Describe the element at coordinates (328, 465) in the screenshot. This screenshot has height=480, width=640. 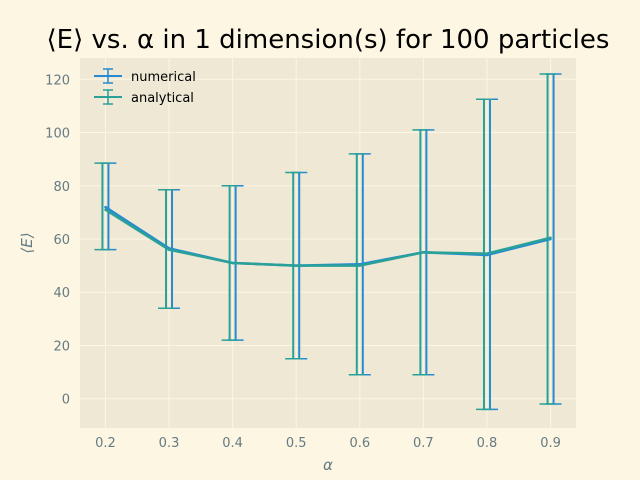
I see `x-axis-label: α` at that location.